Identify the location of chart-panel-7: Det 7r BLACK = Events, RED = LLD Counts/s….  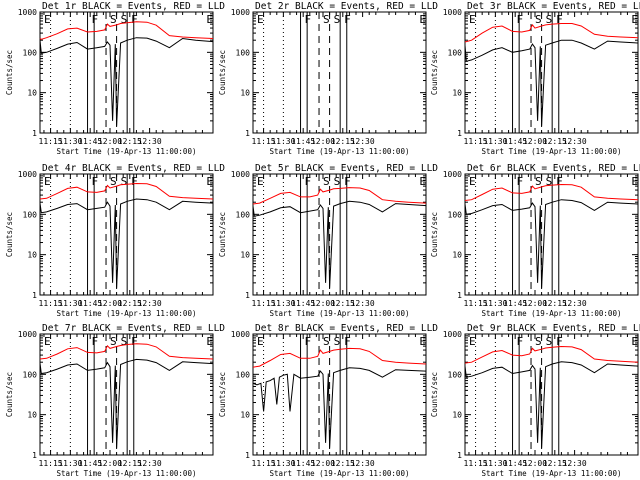
(115, 400).